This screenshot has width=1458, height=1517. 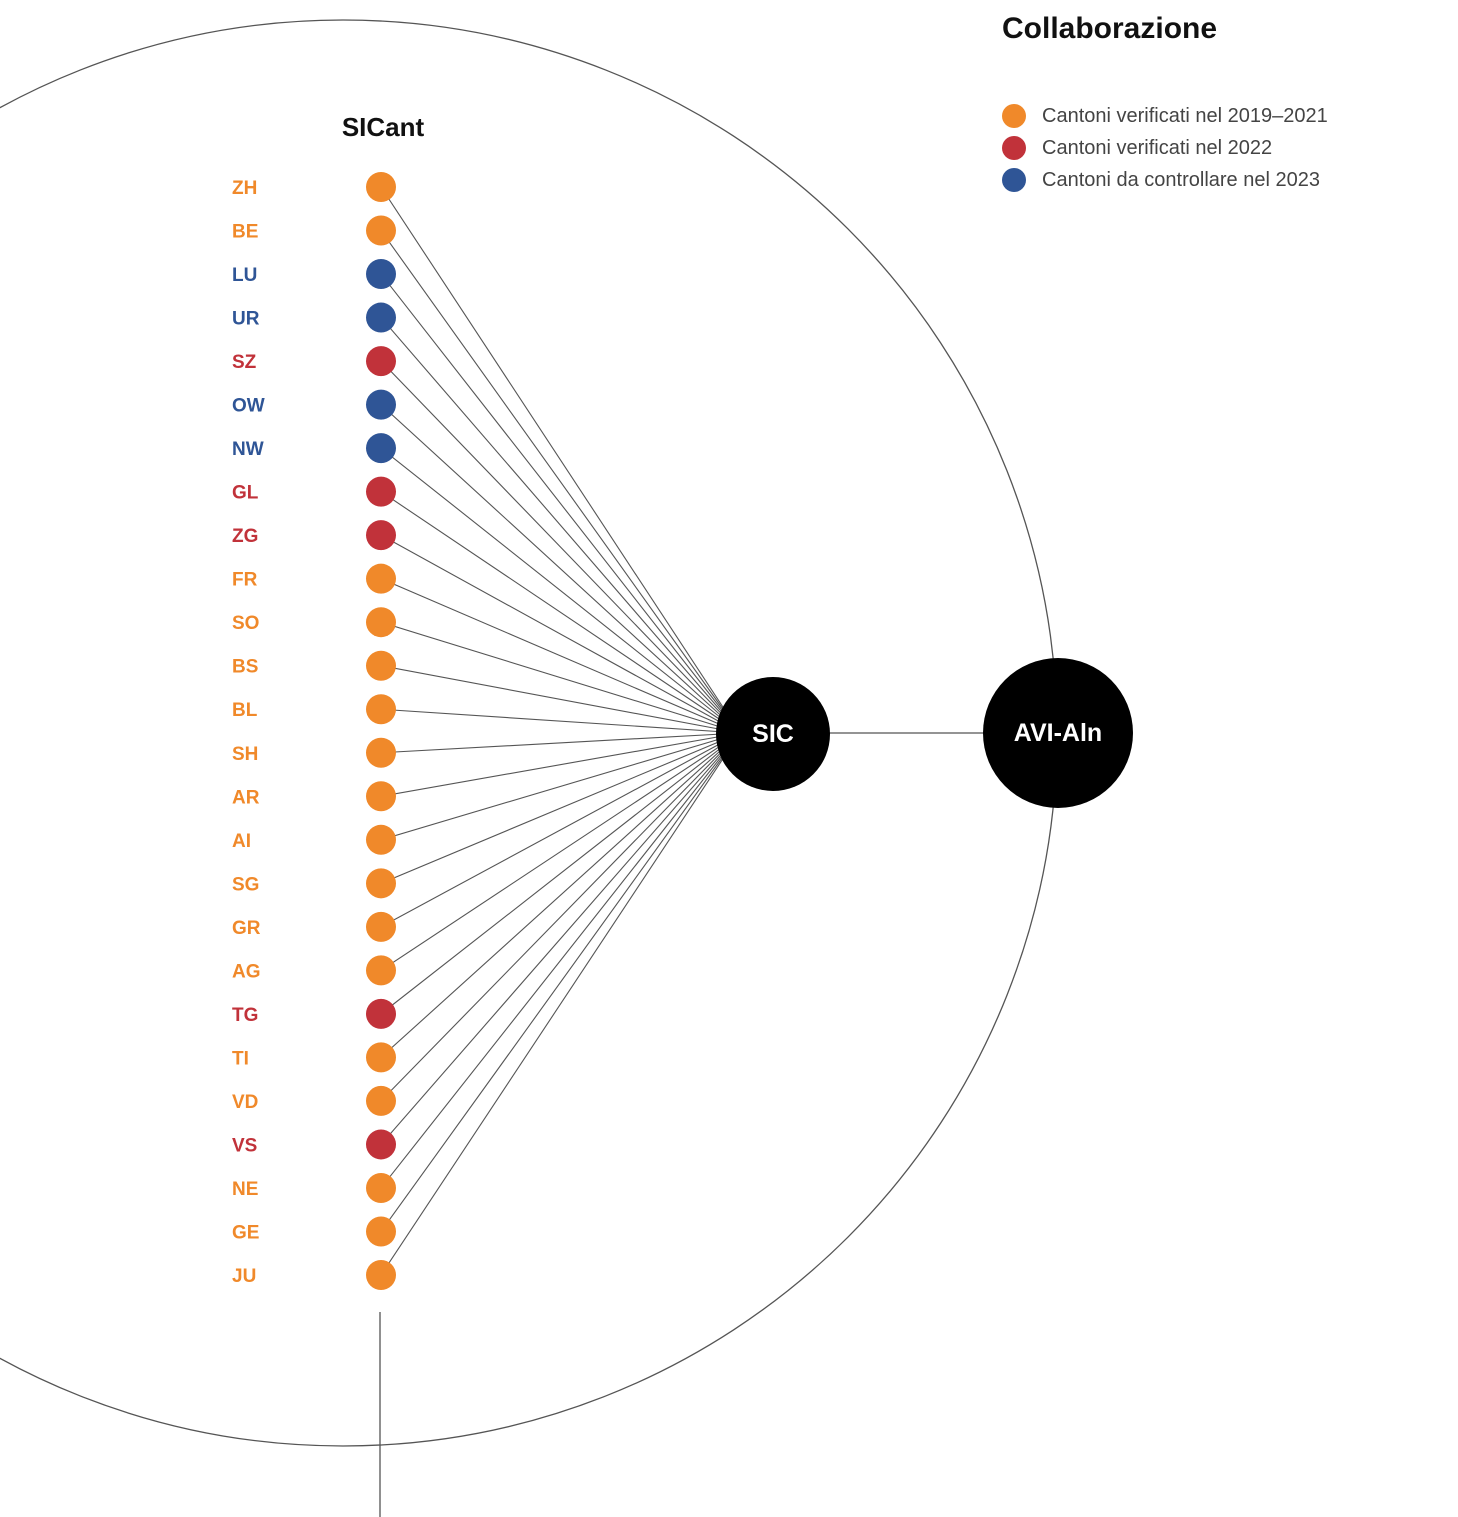 What do you see at coordinates (1110, 28) in the screenshot?
I see `diagram-title: Collaborazione` at bounding box center [1110, 28].